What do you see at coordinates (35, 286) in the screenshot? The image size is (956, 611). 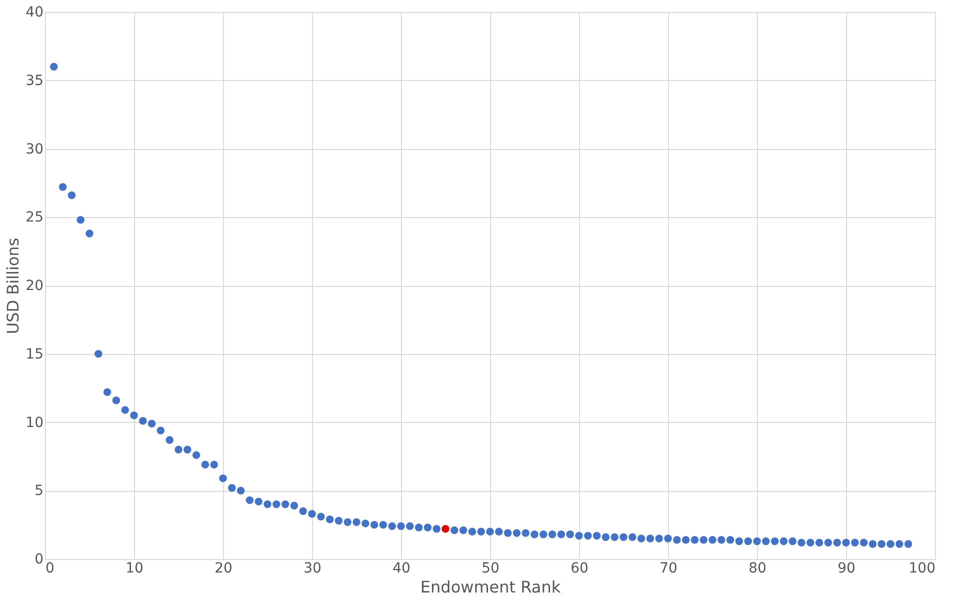 I see `y-tick-label: 20` at bounding box center [35, 286].